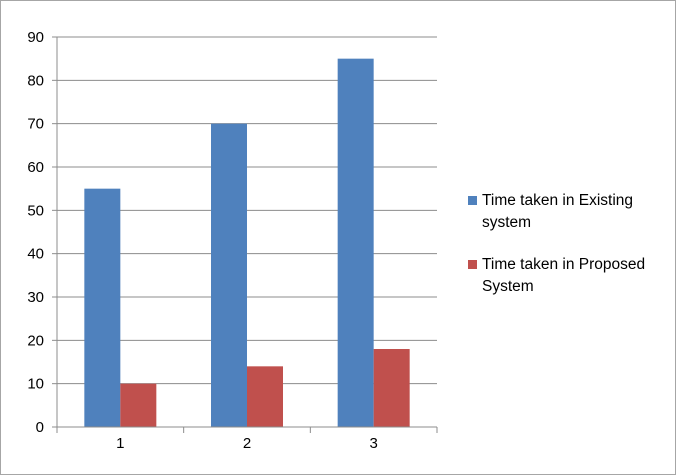 The width and height of the screenshot is (676, 475). Describe the element at coordinates (40, 427) in the screenshot. I see `y-tick-label: 0` at that location.